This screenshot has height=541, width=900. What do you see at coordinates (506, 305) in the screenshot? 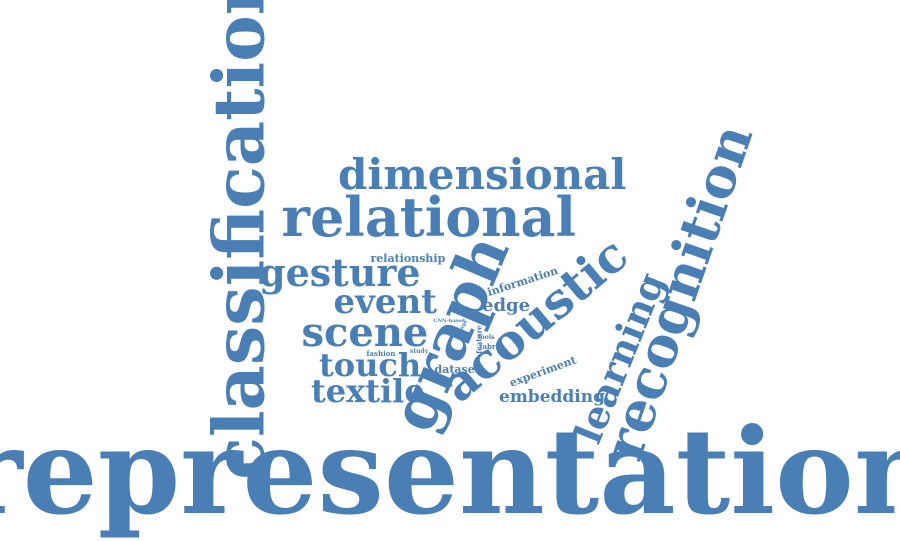
I see `word-edge: edge` at bounding box center [506, 305].